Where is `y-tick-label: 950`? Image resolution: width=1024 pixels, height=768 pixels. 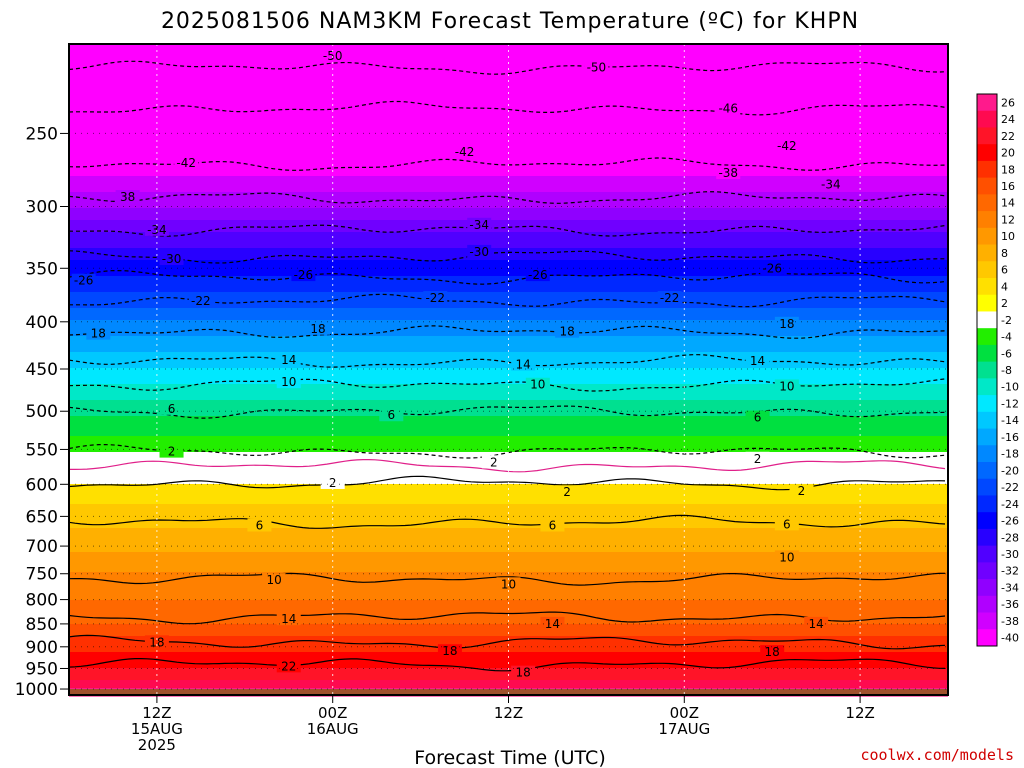 y-tick-label: 950 is located at coordinates (42, 669).